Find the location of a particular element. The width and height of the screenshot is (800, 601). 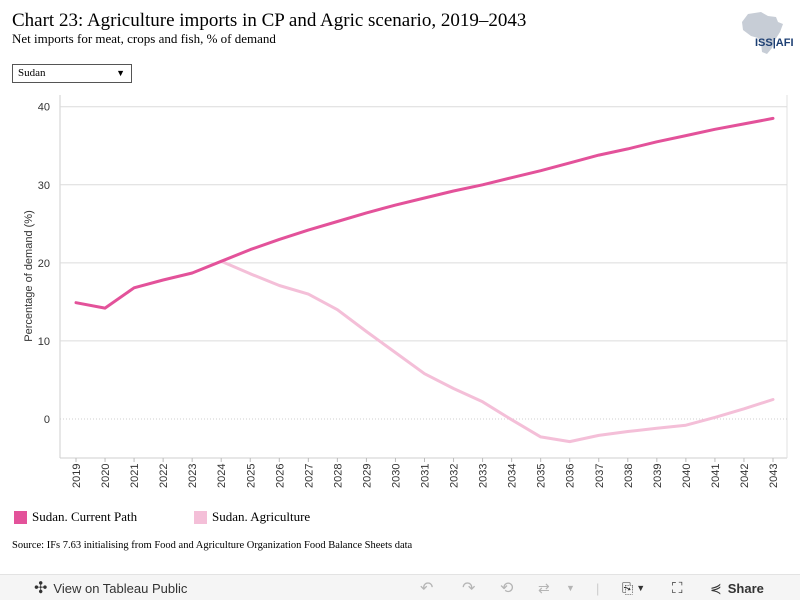

x-tick-label: 2036 is located at coordinates (571, 476).